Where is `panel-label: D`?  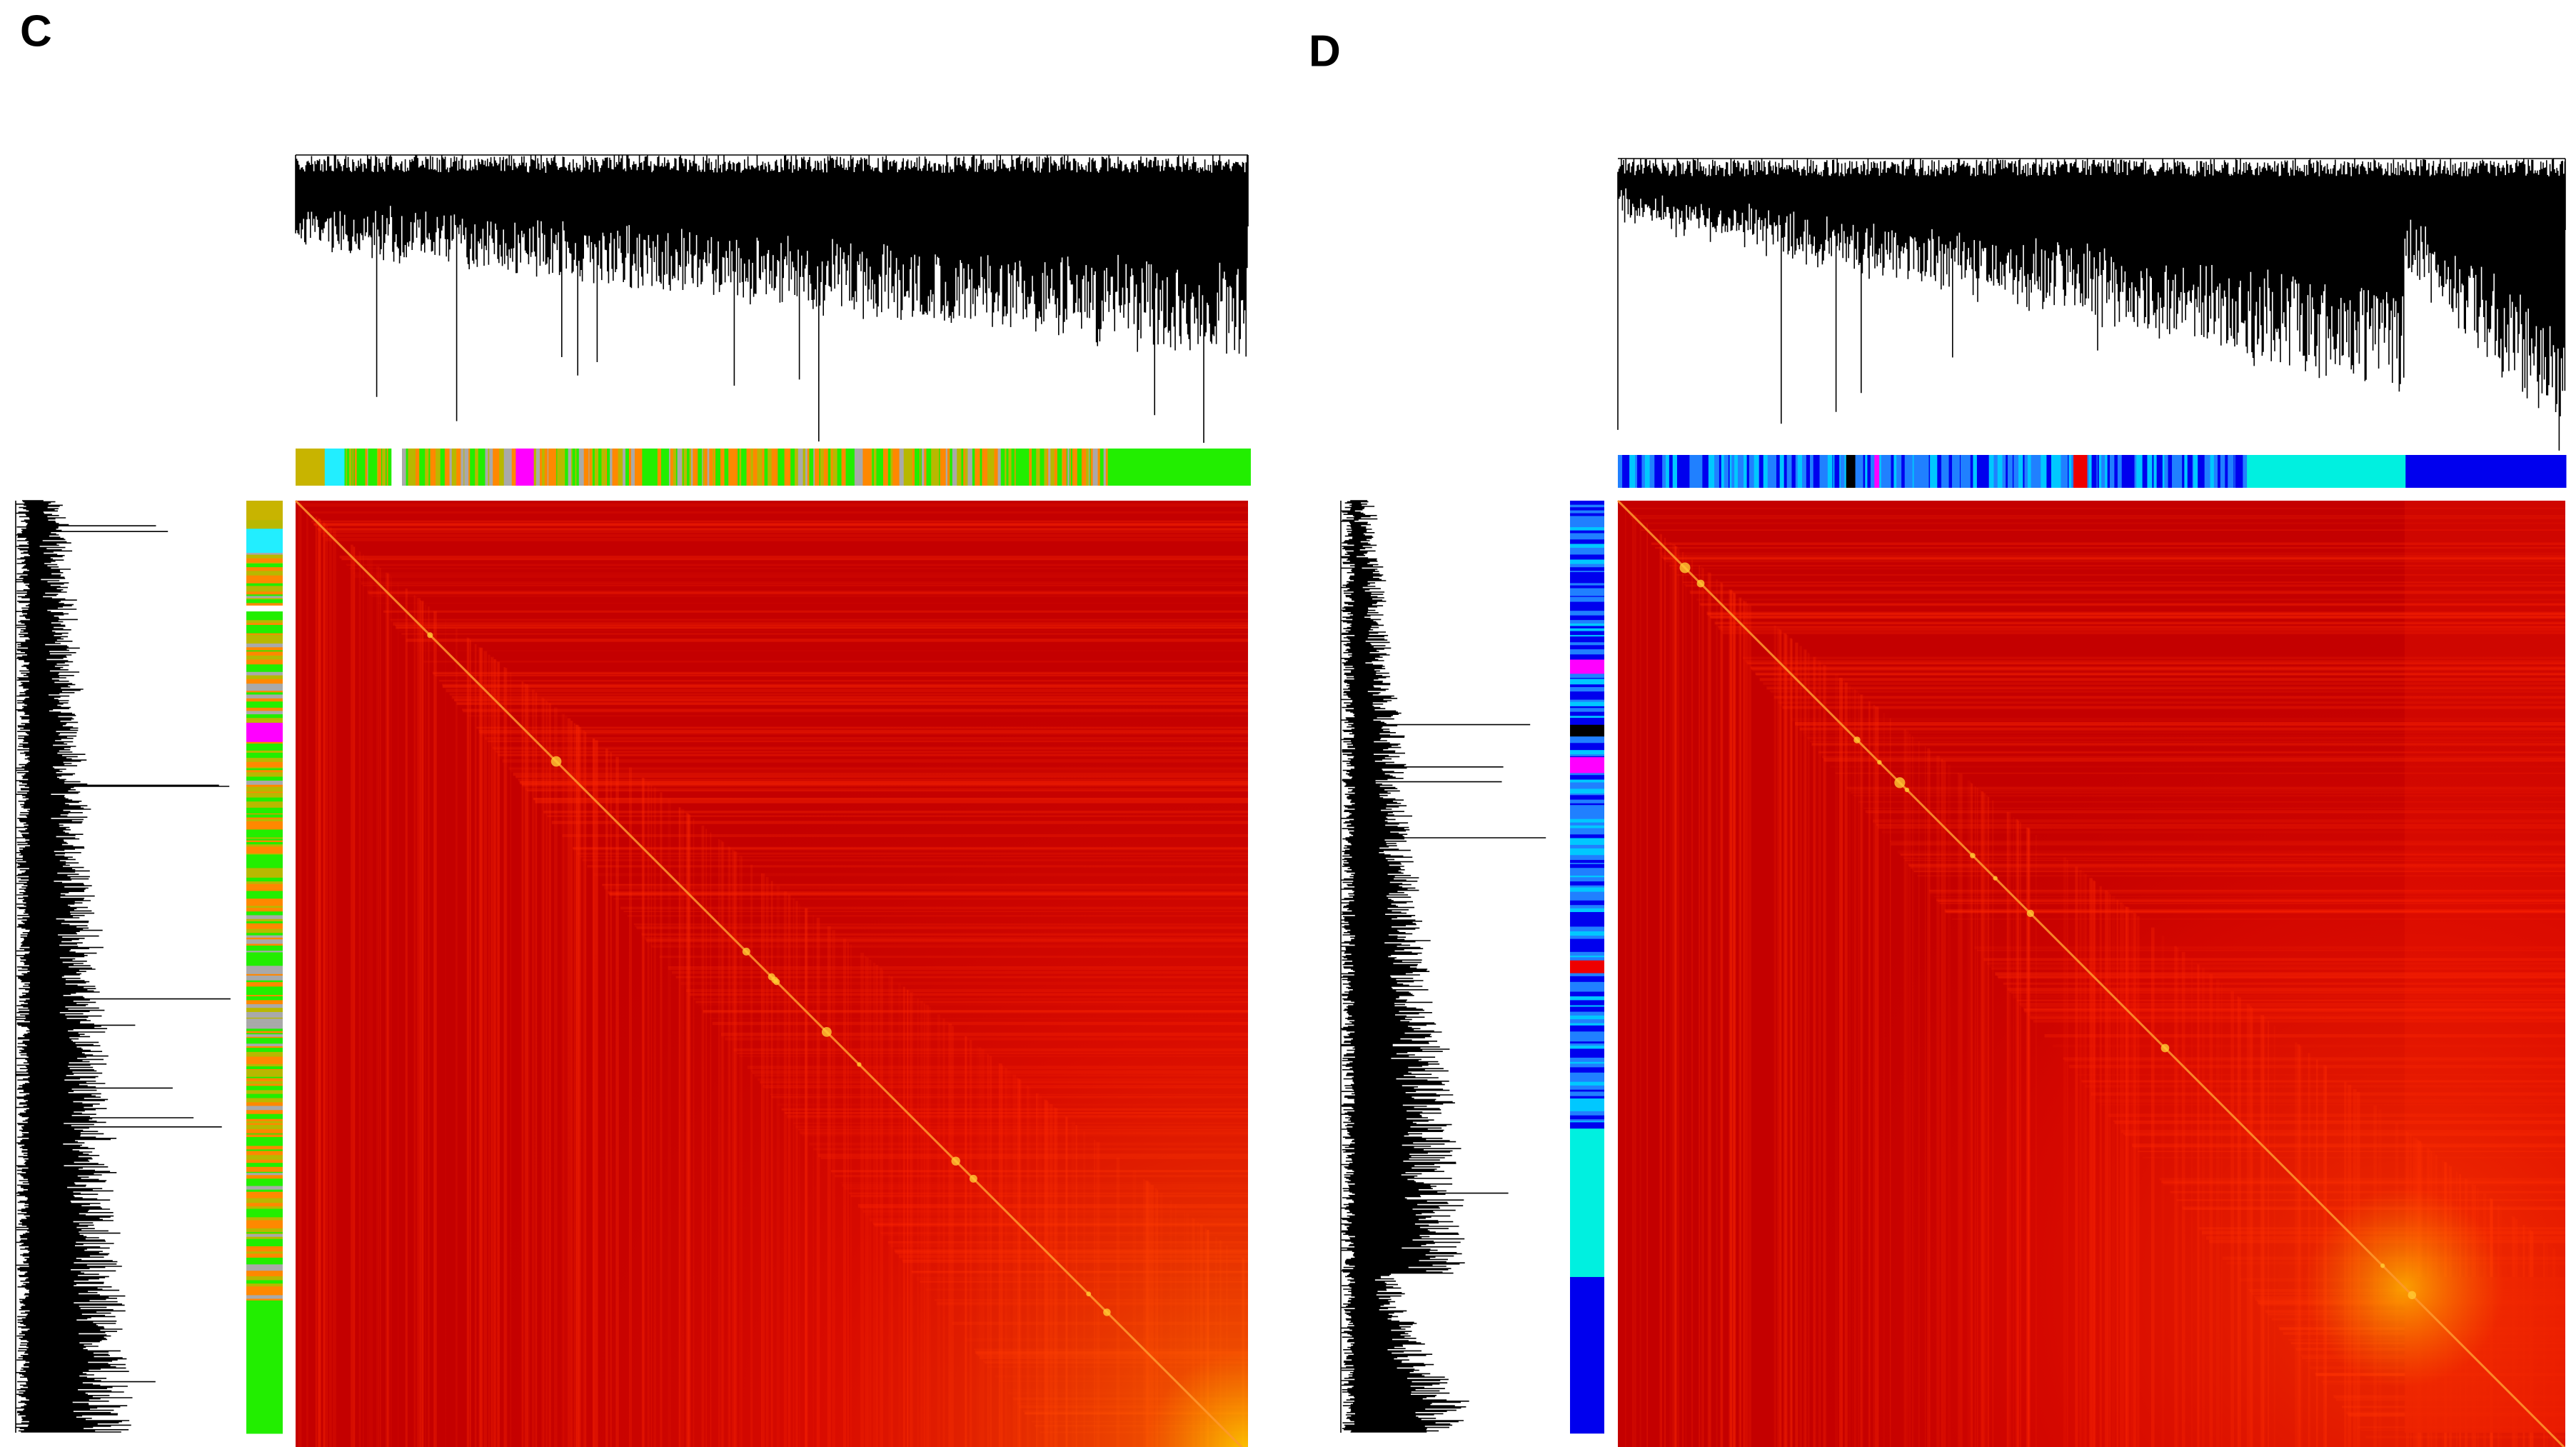 panel-label: D is located at coordinates (1325, 51).